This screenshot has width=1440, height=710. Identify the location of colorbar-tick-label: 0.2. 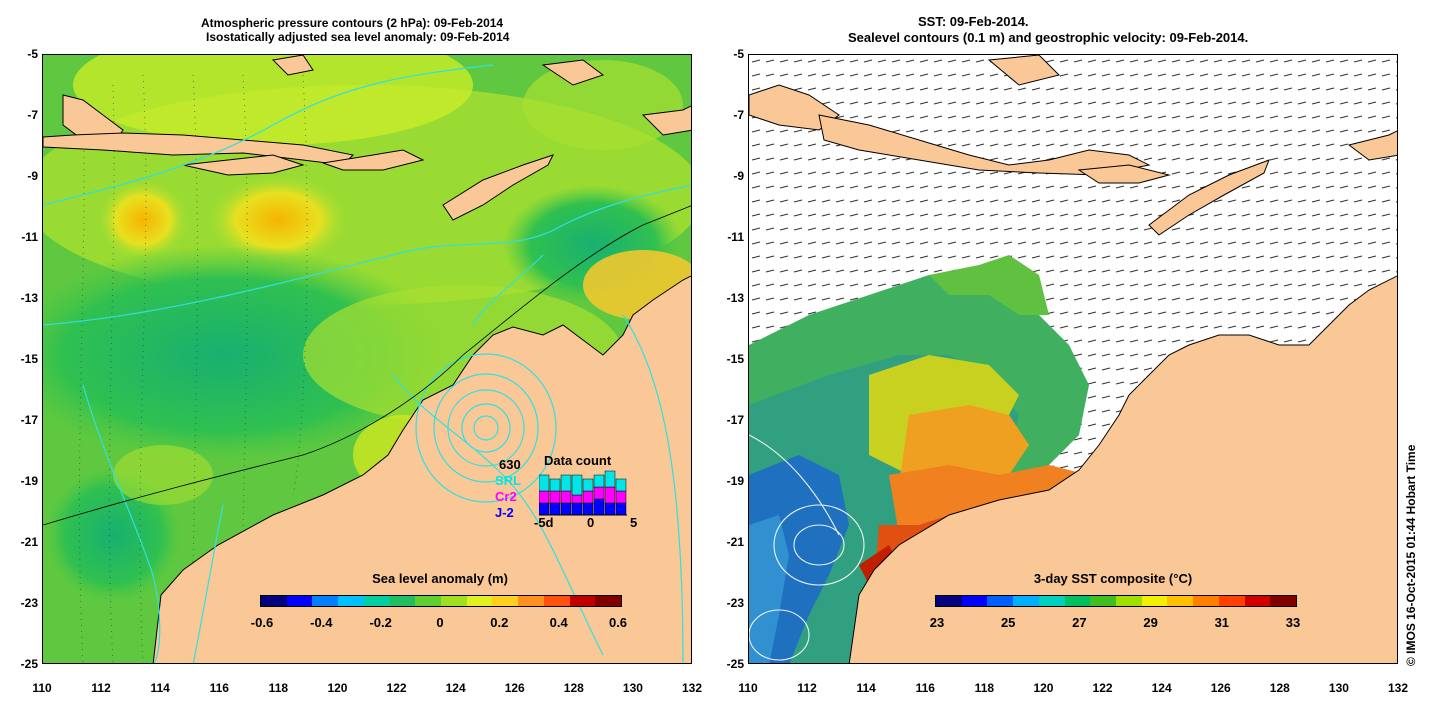
(499, 622).